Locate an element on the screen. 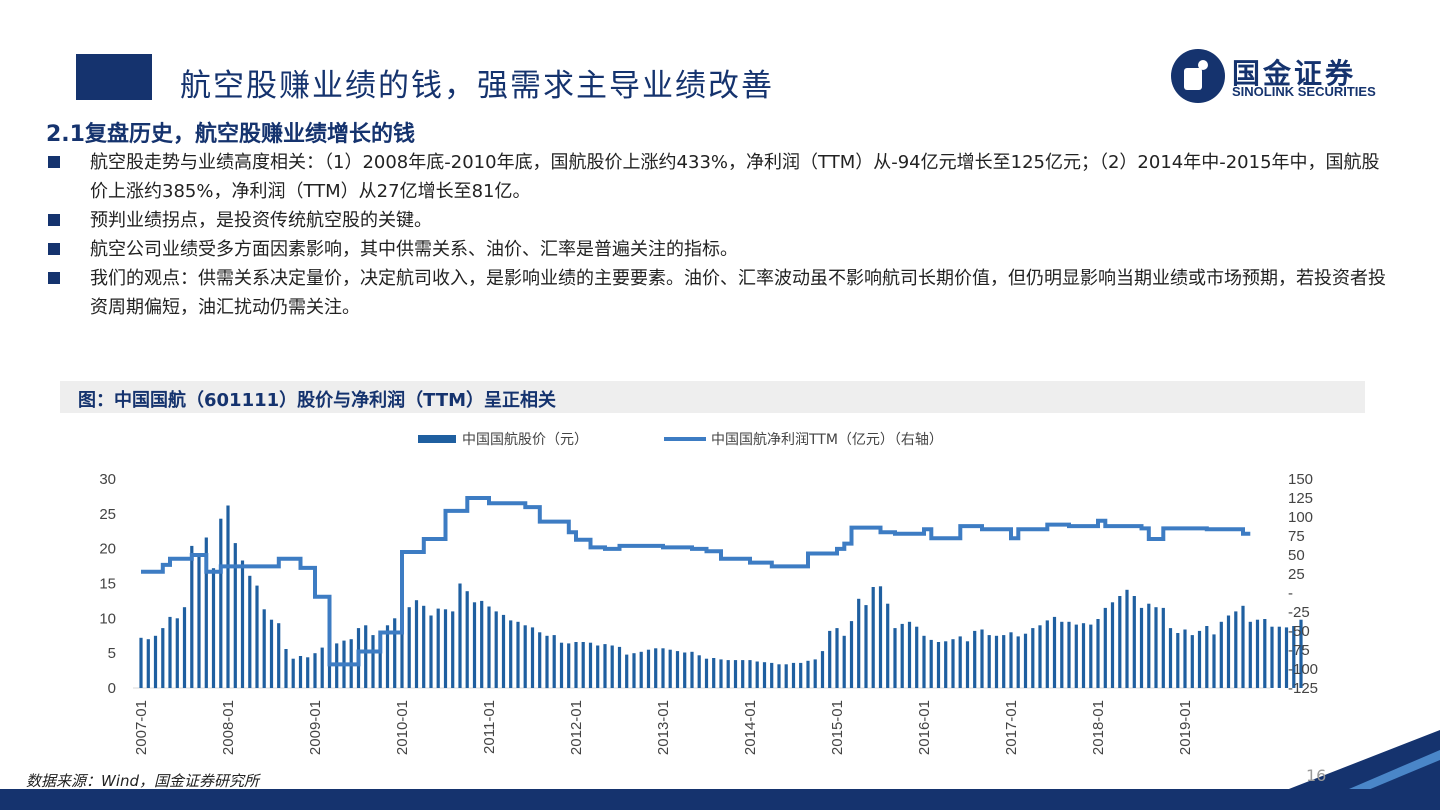 The width and height of the screenshot is (1440, 810). x-tick-label: 2010-01 is located at coordinates (402, 727).